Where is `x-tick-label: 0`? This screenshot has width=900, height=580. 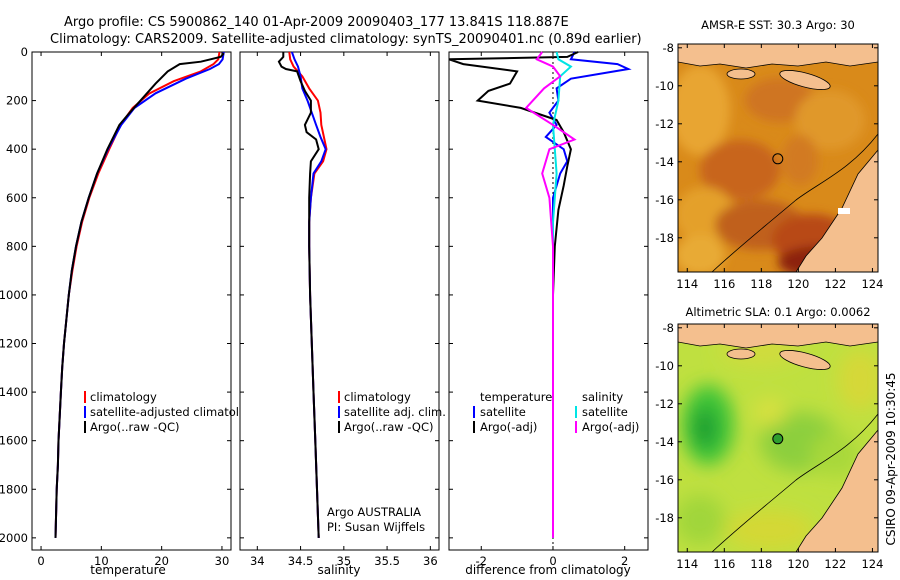
x-tick-label: 0 is located at coordinates (552, 561).